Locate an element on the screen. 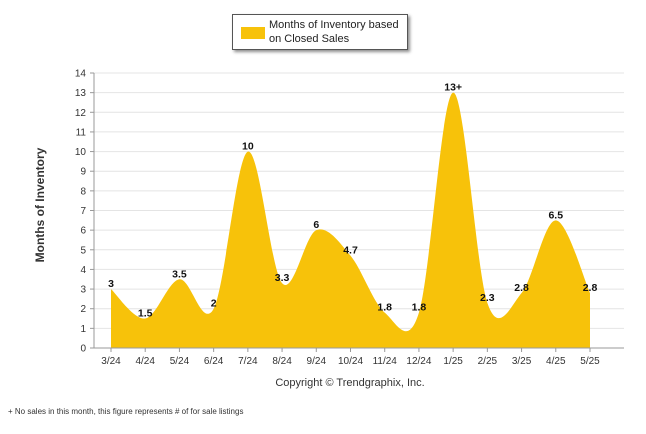 The image size is (646, 434). data-label-0: 3 is located at coordinates (111, 284).